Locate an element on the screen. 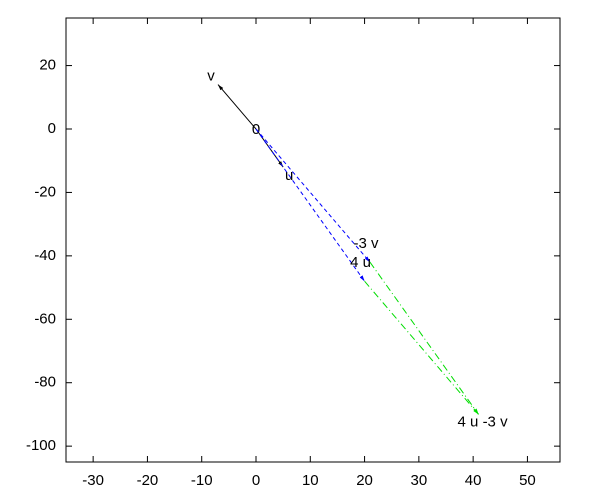  x-tick-label: 40 is located at coordinates (473, 480).